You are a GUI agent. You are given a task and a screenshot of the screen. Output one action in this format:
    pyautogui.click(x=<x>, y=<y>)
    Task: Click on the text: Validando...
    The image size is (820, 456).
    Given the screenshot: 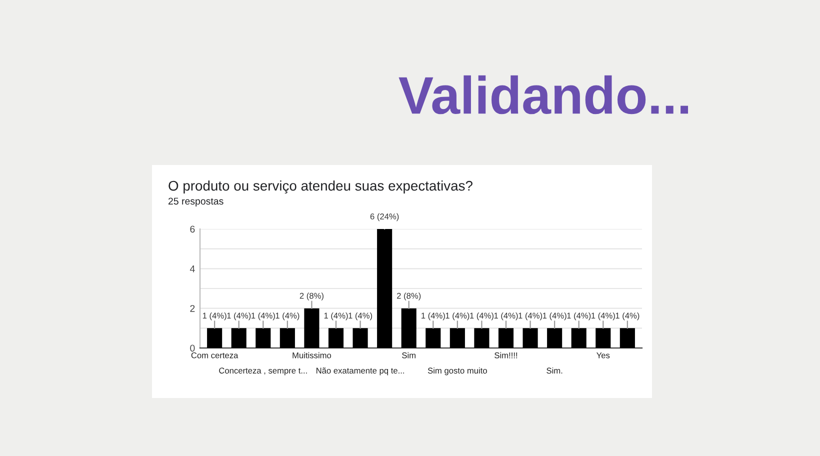 What is the action you would take?
    pyautogui.click(x=543, y=94)
    